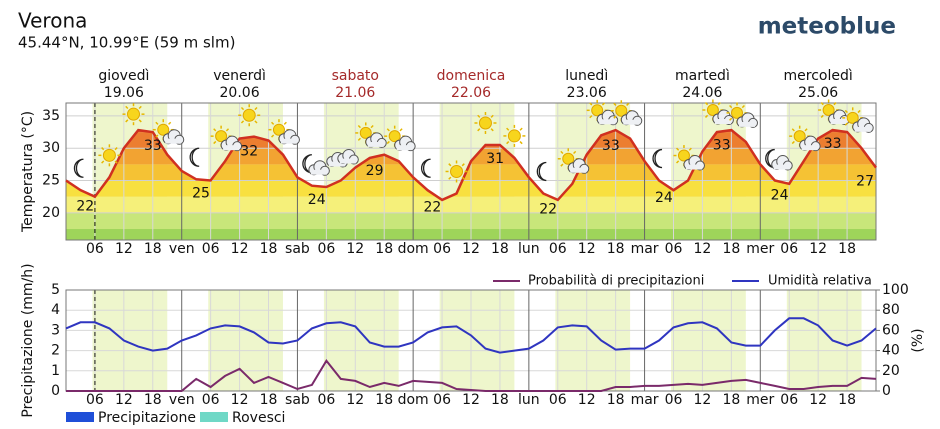  Describe the element at coordinates (214, 417) in the screenshot. I see `legend-swatch` at that location.